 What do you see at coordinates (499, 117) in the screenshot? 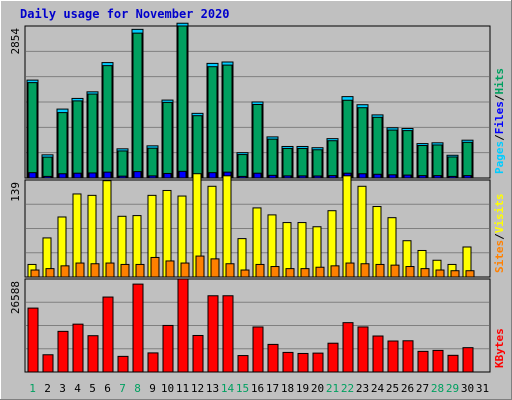
I see `legend-entry: Files` at bounding box center [499, 117].